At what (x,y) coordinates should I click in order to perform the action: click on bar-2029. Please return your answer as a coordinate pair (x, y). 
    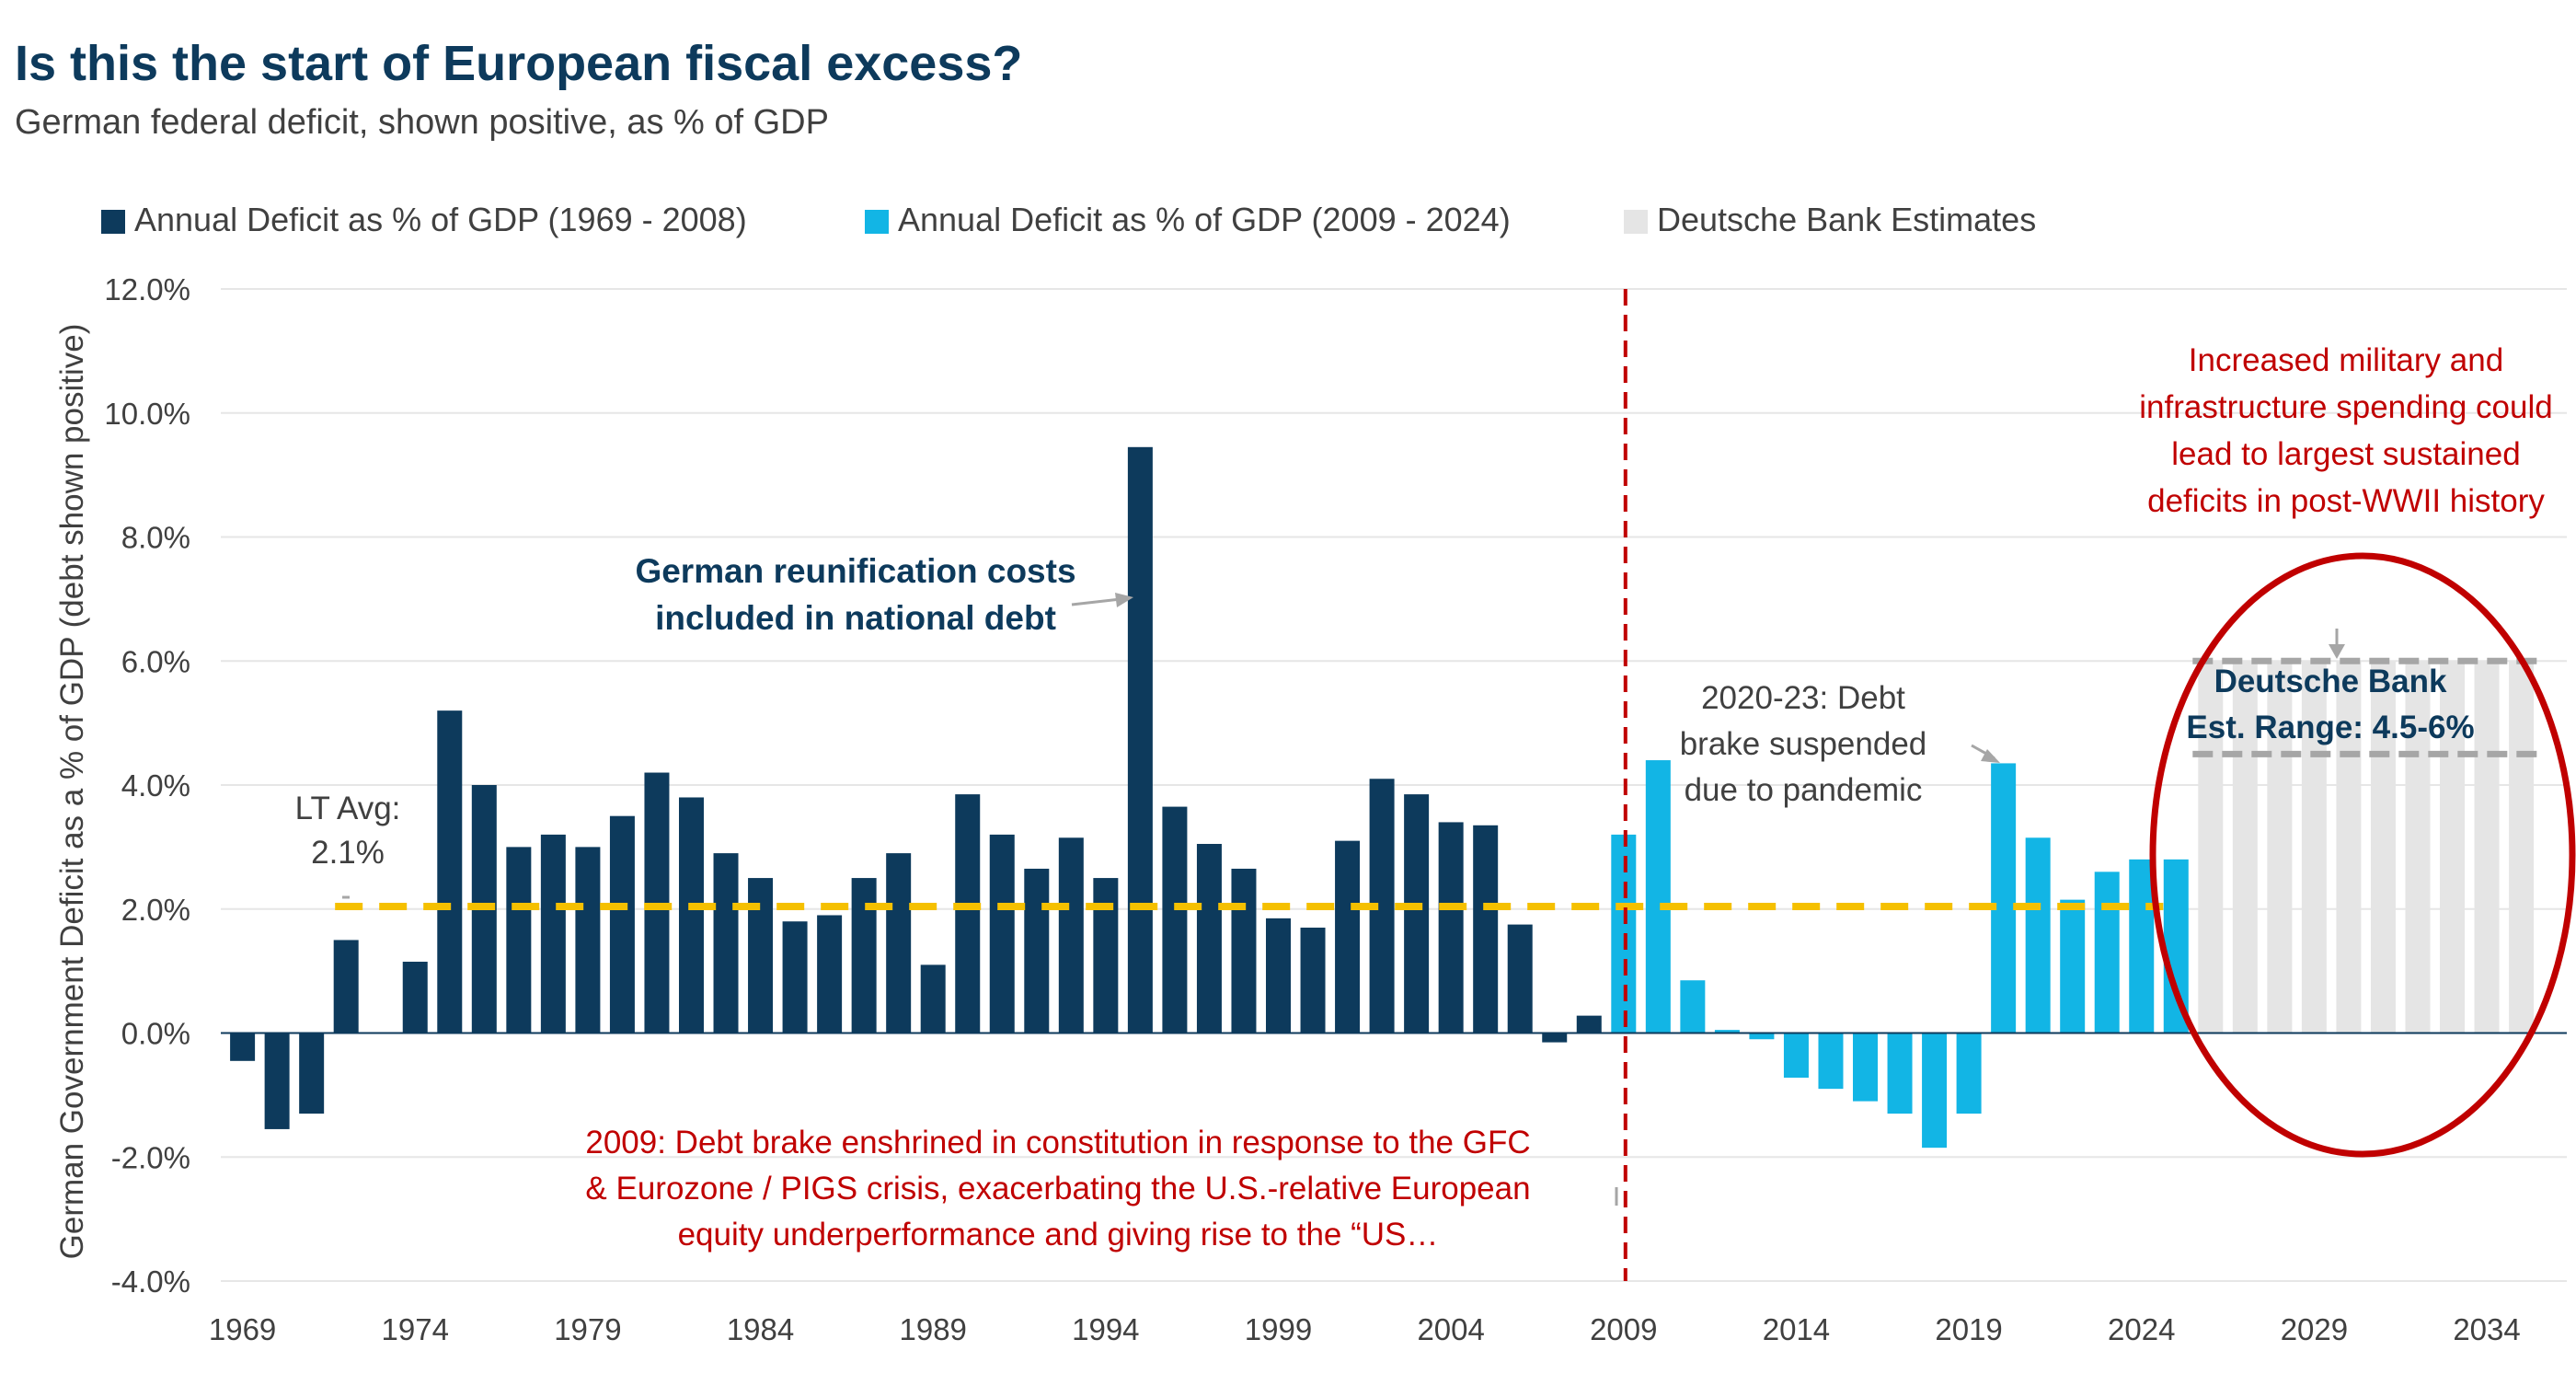
    Looking at the image, I should click on (2314, 847).